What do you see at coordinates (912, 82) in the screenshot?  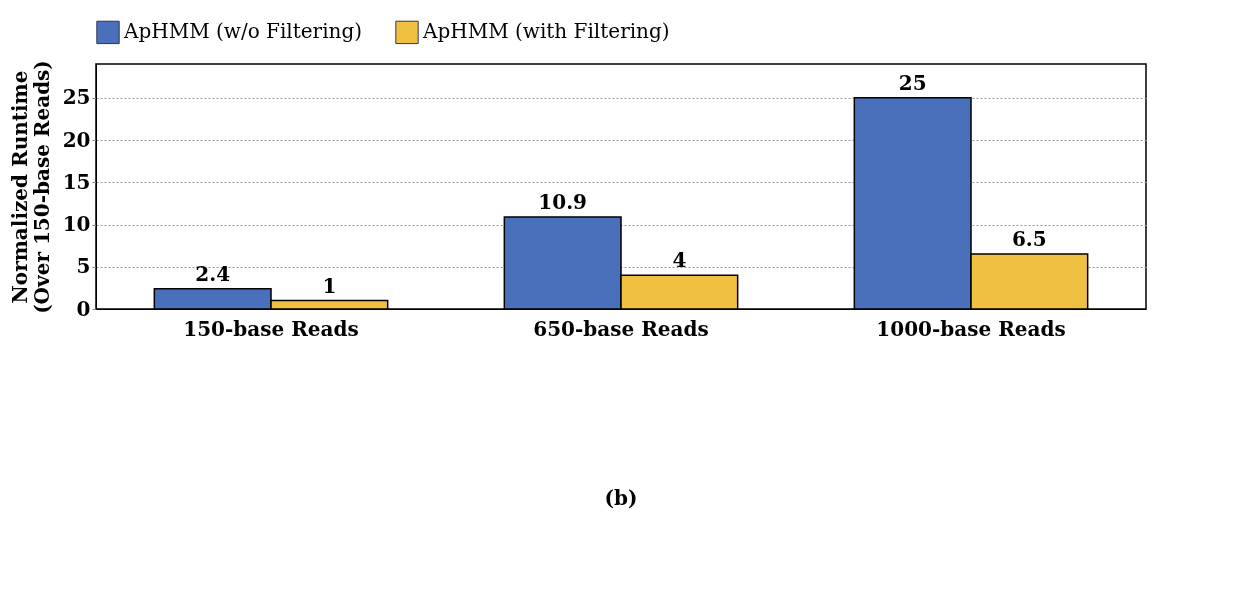 I see `data-label: 25` at bounding box center [912, 82].